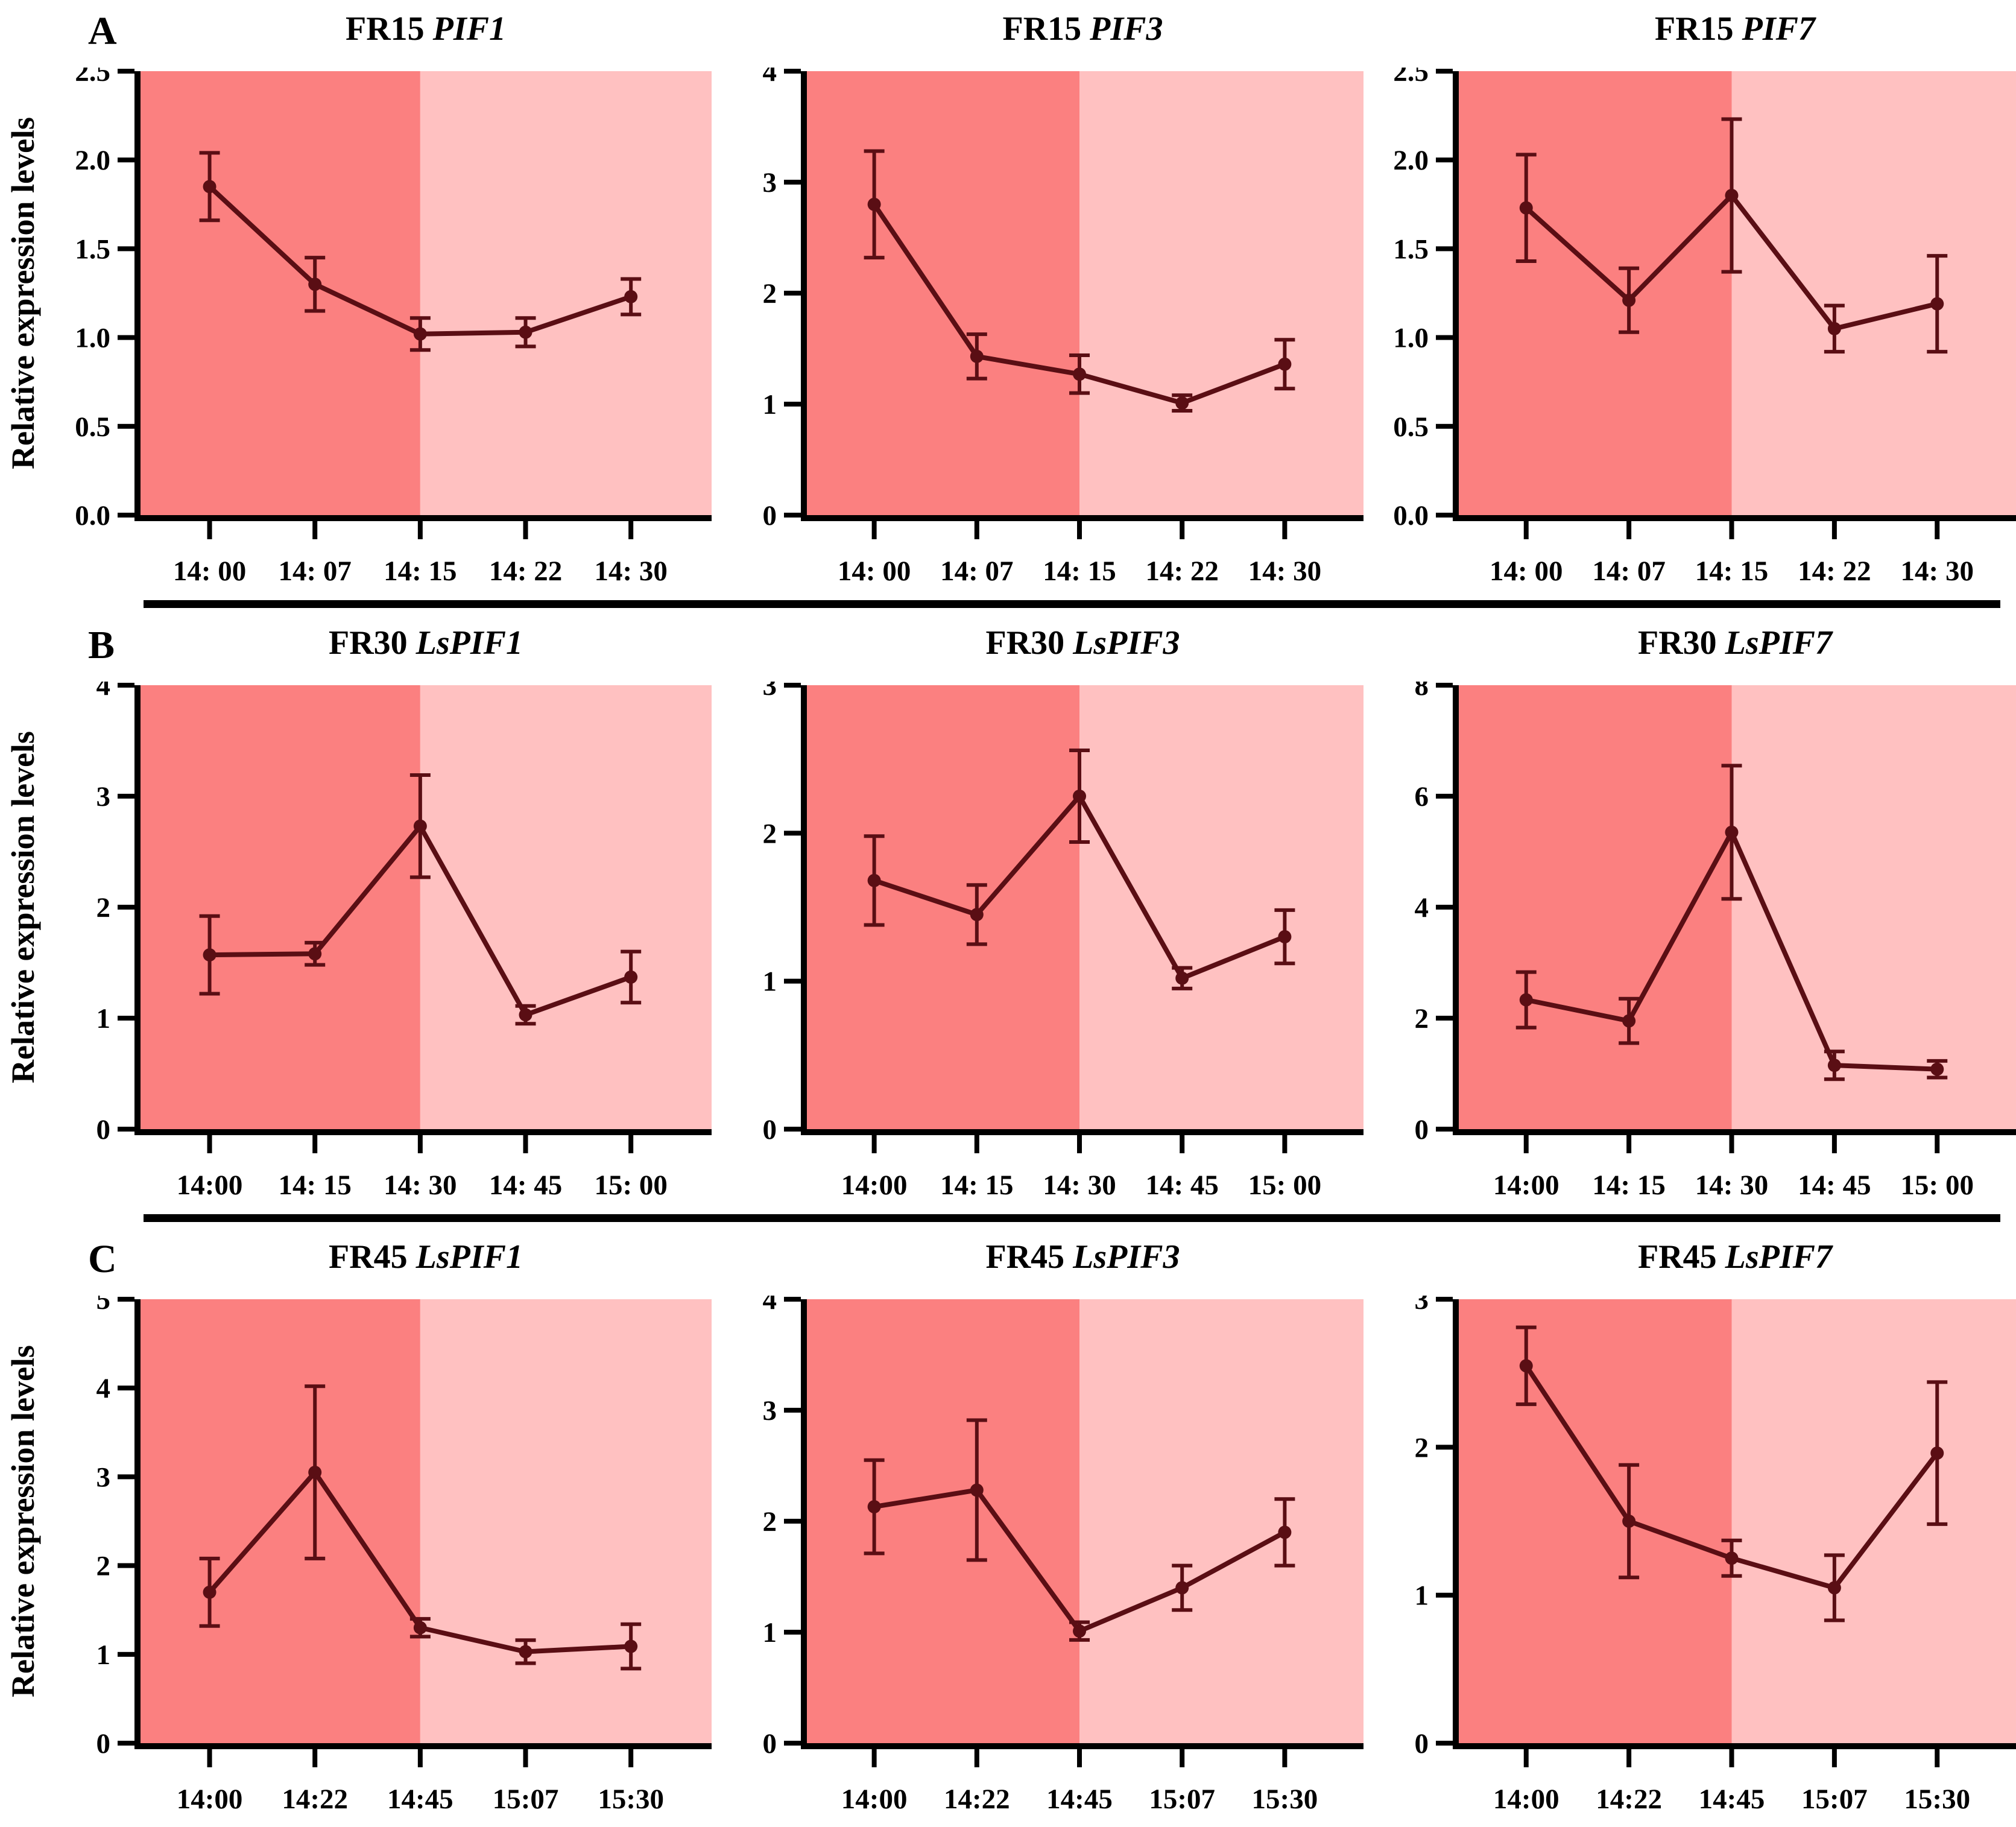 The image size is (2016, 1827). Describe the element at coordinates (1063, 327) in the screenshot. I see `line-plot-fr15-pif3: 14: 00 14: 07 14: 15 14: 22 14: 30 0 1 2 3 4` at that location.